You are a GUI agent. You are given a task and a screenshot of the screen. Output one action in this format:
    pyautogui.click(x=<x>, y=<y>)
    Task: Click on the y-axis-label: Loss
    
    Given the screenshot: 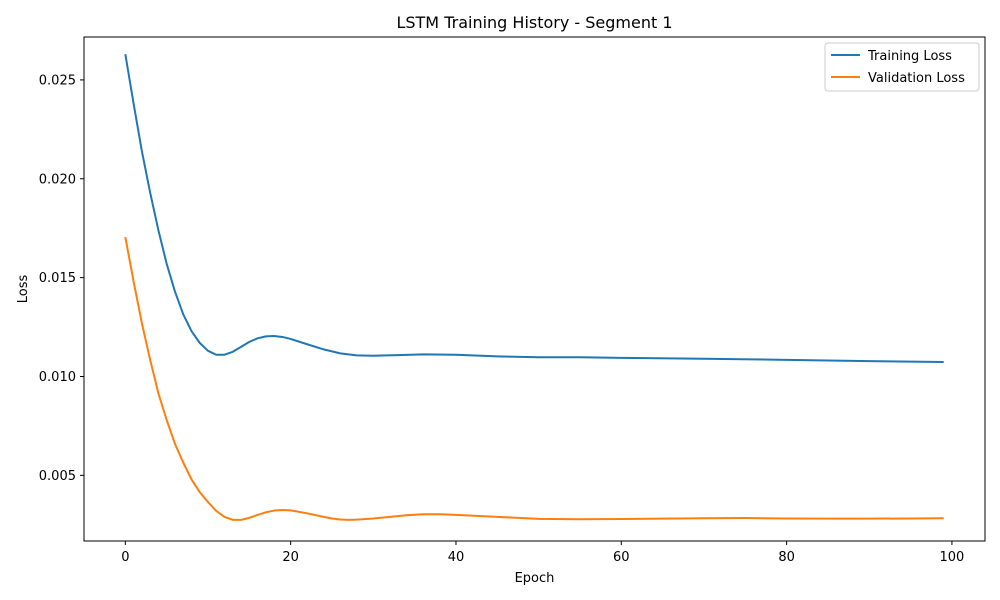 What is the action you would take?
    pyautogui.click(x=23, y=289)
    